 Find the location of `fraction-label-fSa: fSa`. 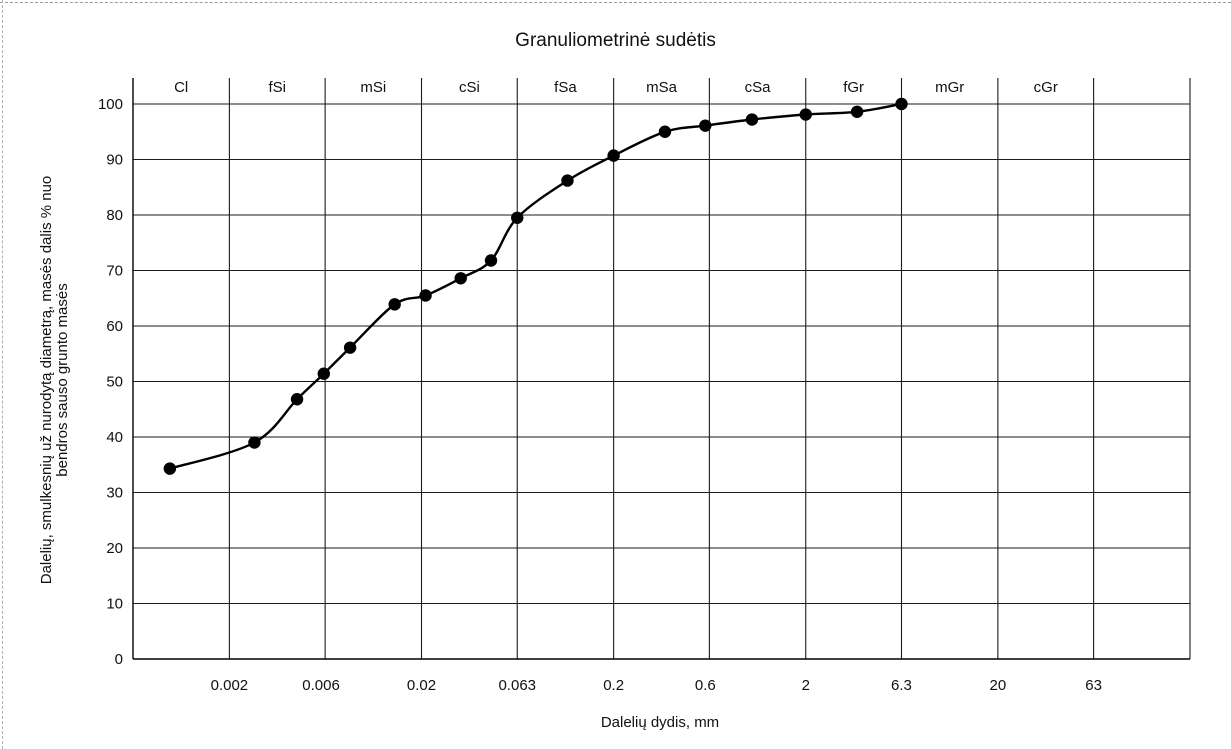

fraction-label-fSa: fSa is located at coordinates (565, 87).